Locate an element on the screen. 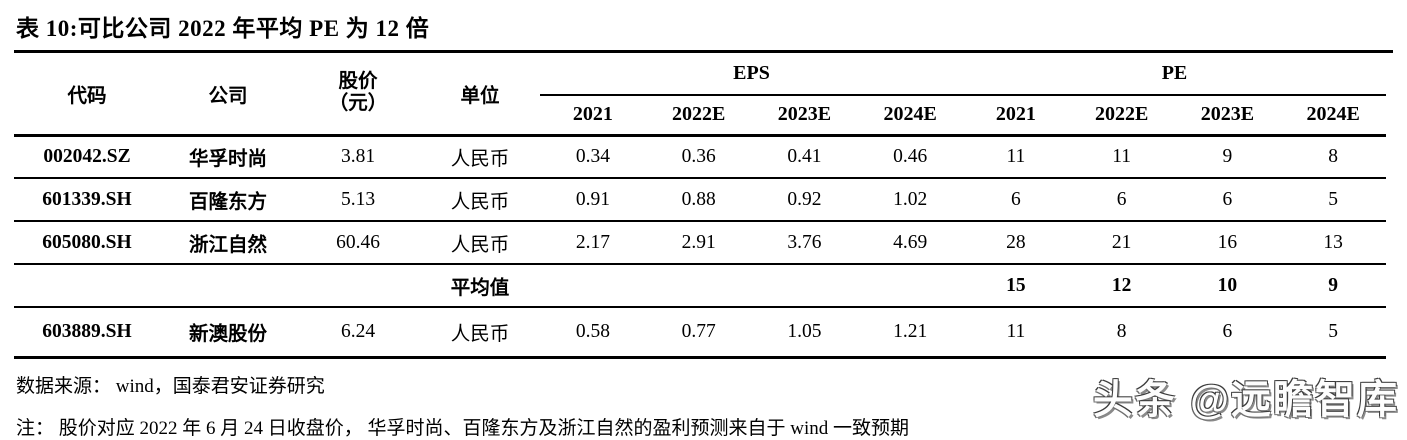  price-cell: 3.81 is located at coordinates (358, 157).